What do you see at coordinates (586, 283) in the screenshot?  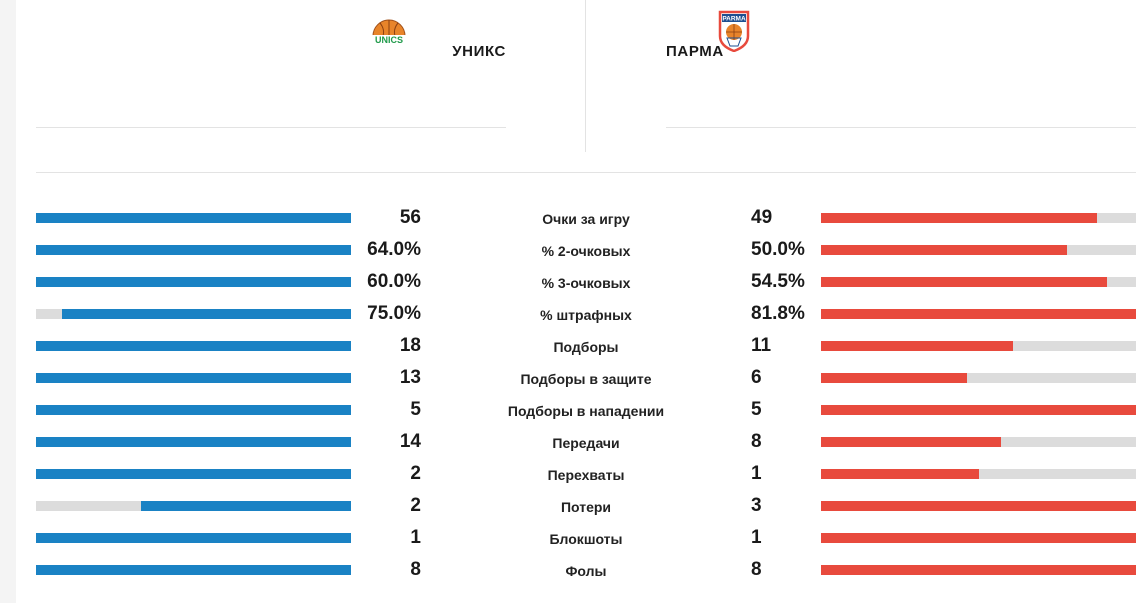 I see `stat-label: % 3-очковых` at bounding box center [586, 283].